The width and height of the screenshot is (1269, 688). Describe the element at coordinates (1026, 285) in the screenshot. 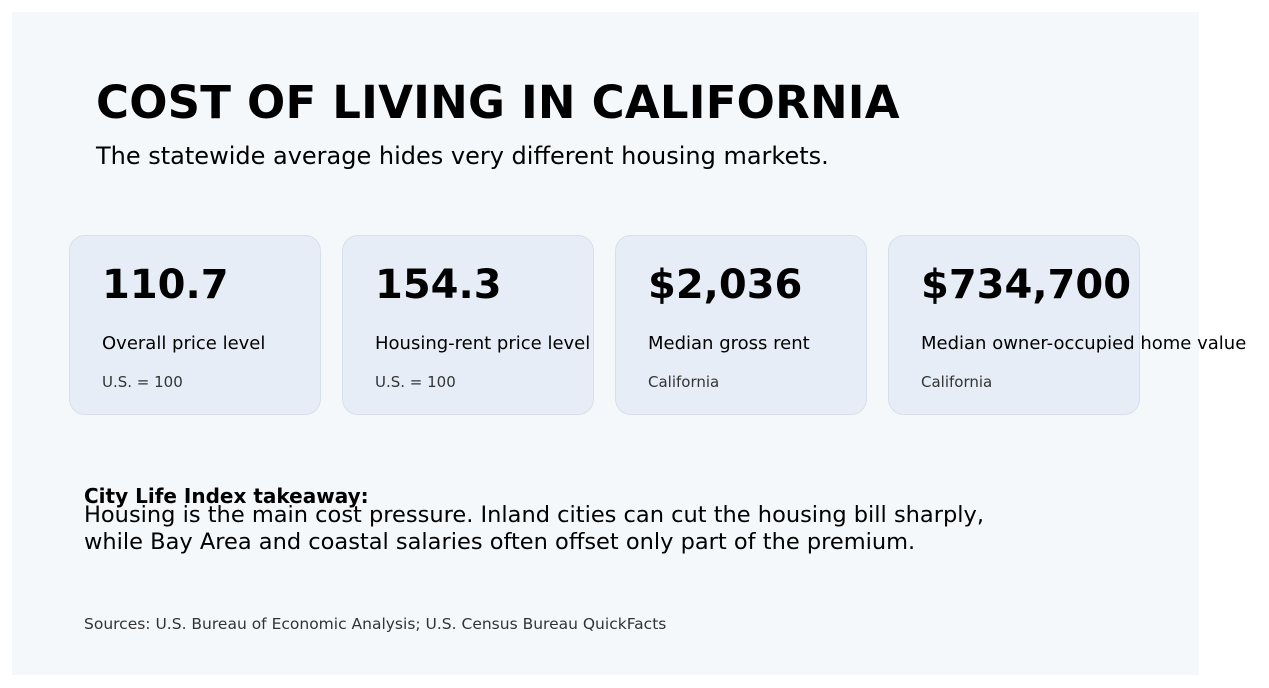

I see `stat-value: $734,700` at that location.